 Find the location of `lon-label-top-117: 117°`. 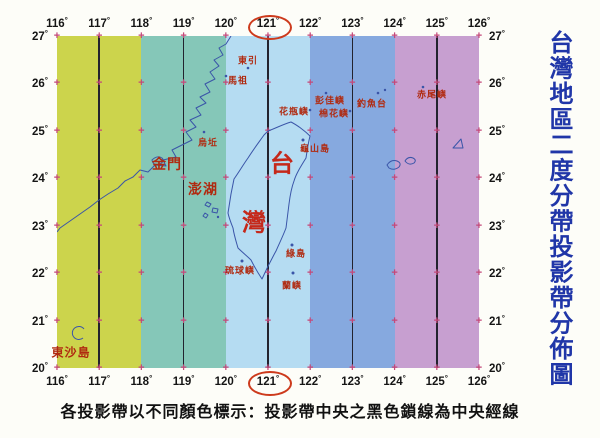

lon-label-top-117: 117° is located at coordinates (99, 23).